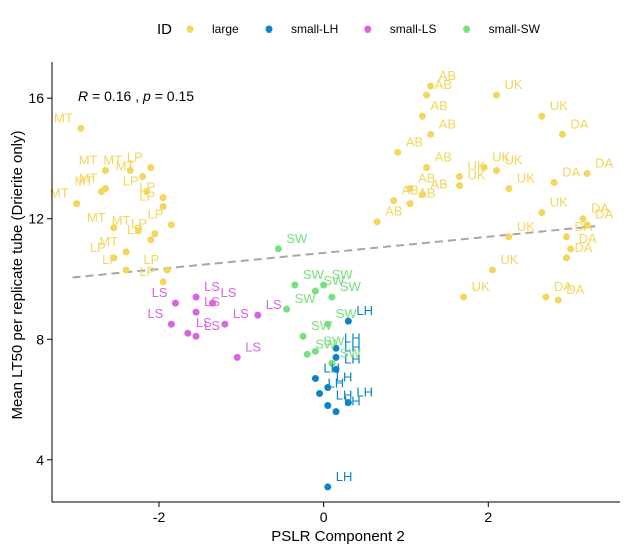 Image resolution: width=630 pixels, height=550 pixels. I want to click on legend-key-glyph: a, so click(268, 30).